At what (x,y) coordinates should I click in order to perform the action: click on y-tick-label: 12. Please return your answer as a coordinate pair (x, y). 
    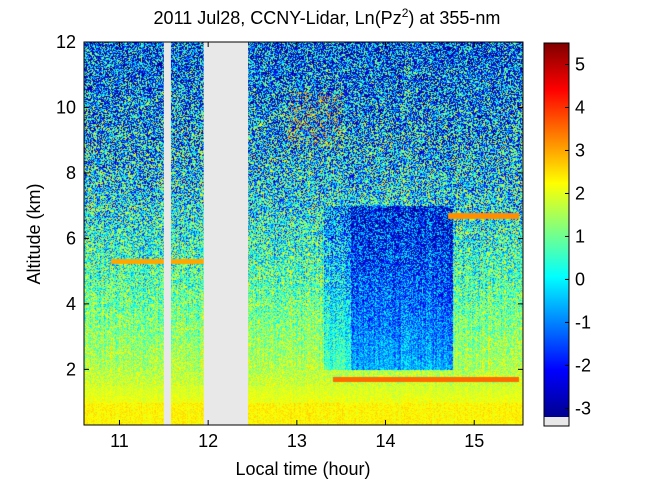
    Looking at the image, I should click on (66, 42).